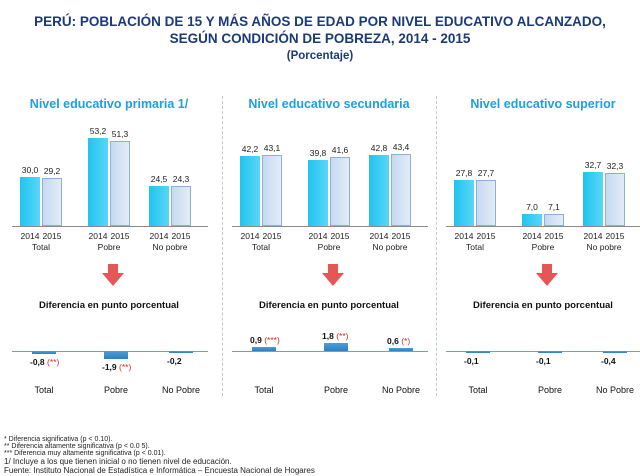 The image size is (640, 476). I want to click on difference-value: -0,1, so click(543, 360).